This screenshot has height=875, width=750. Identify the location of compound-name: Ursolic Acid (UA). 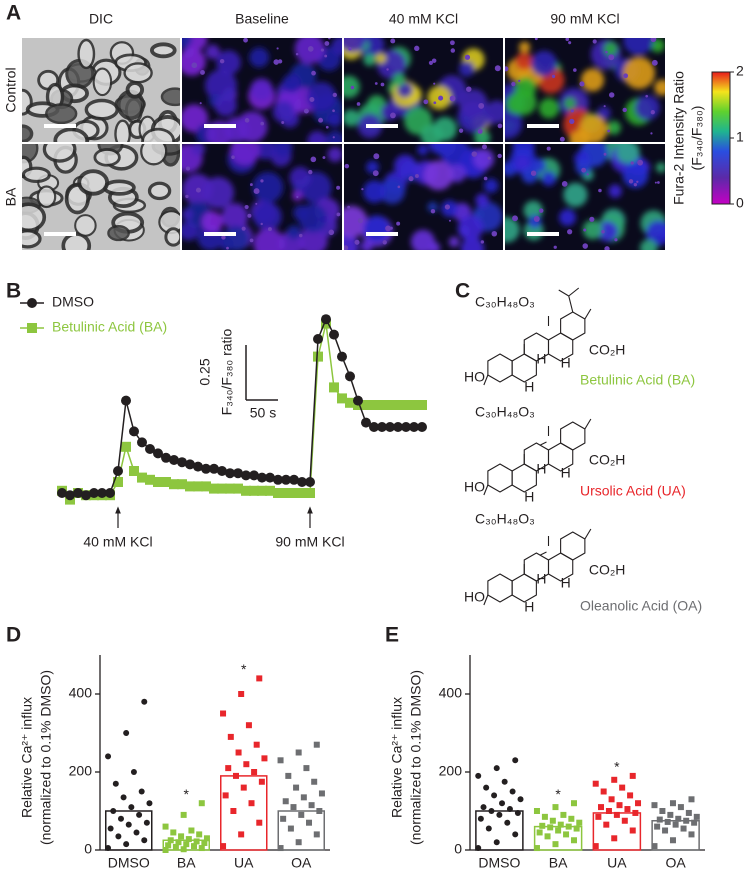
(633, 491).